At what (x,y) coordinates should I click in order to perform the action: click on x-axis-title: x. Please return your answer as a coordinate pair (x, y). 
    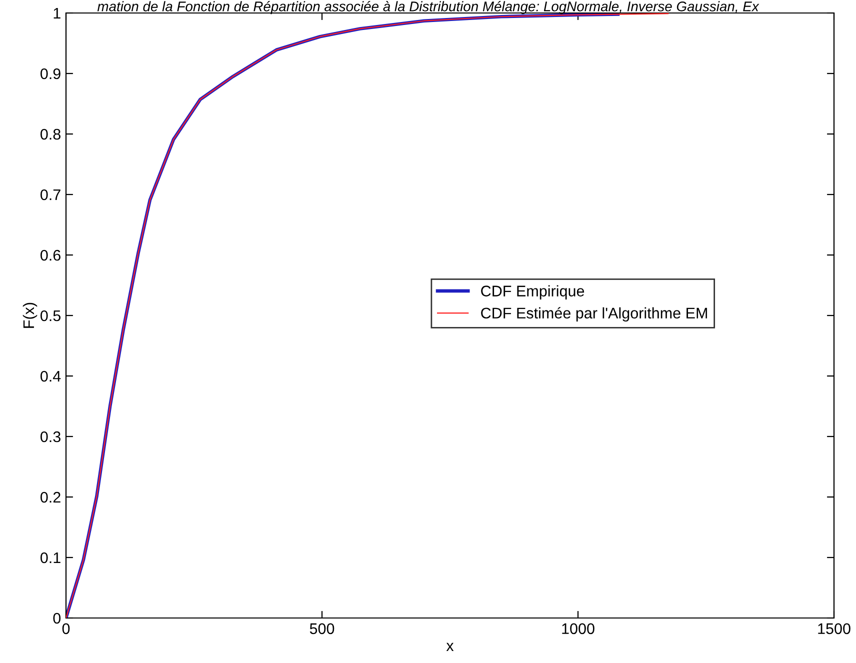
    Looking at the image, I should click on (450, 646).